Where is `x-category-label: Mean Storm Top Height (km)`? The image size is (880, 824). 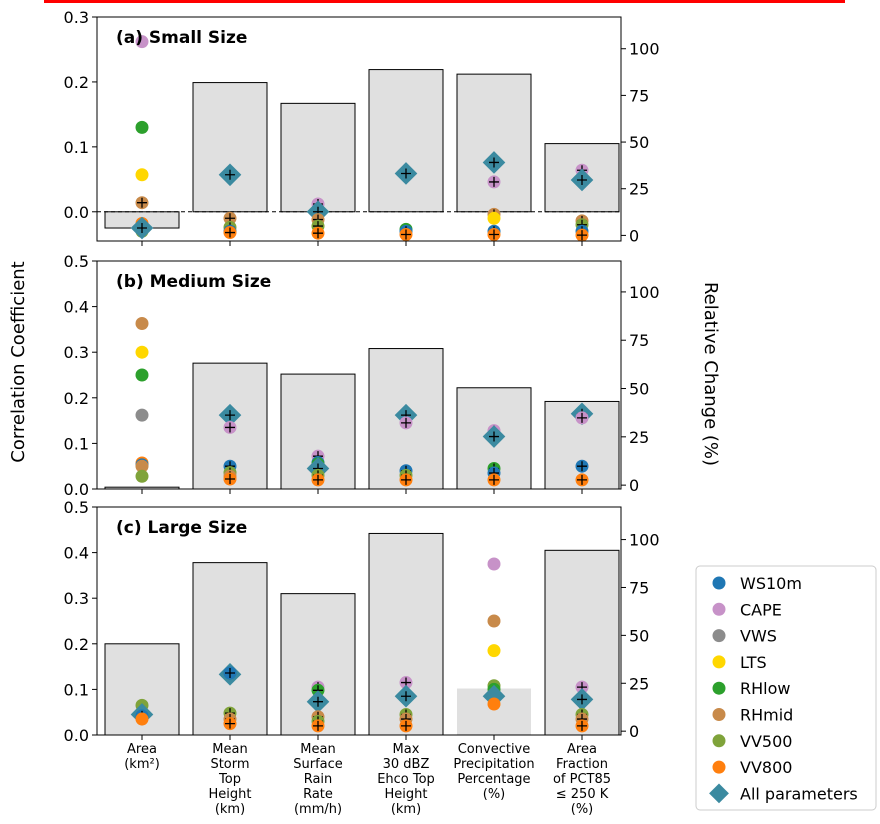
x-category-label: Mean Storm Top Height (km) is located at coordinates (230, 779).